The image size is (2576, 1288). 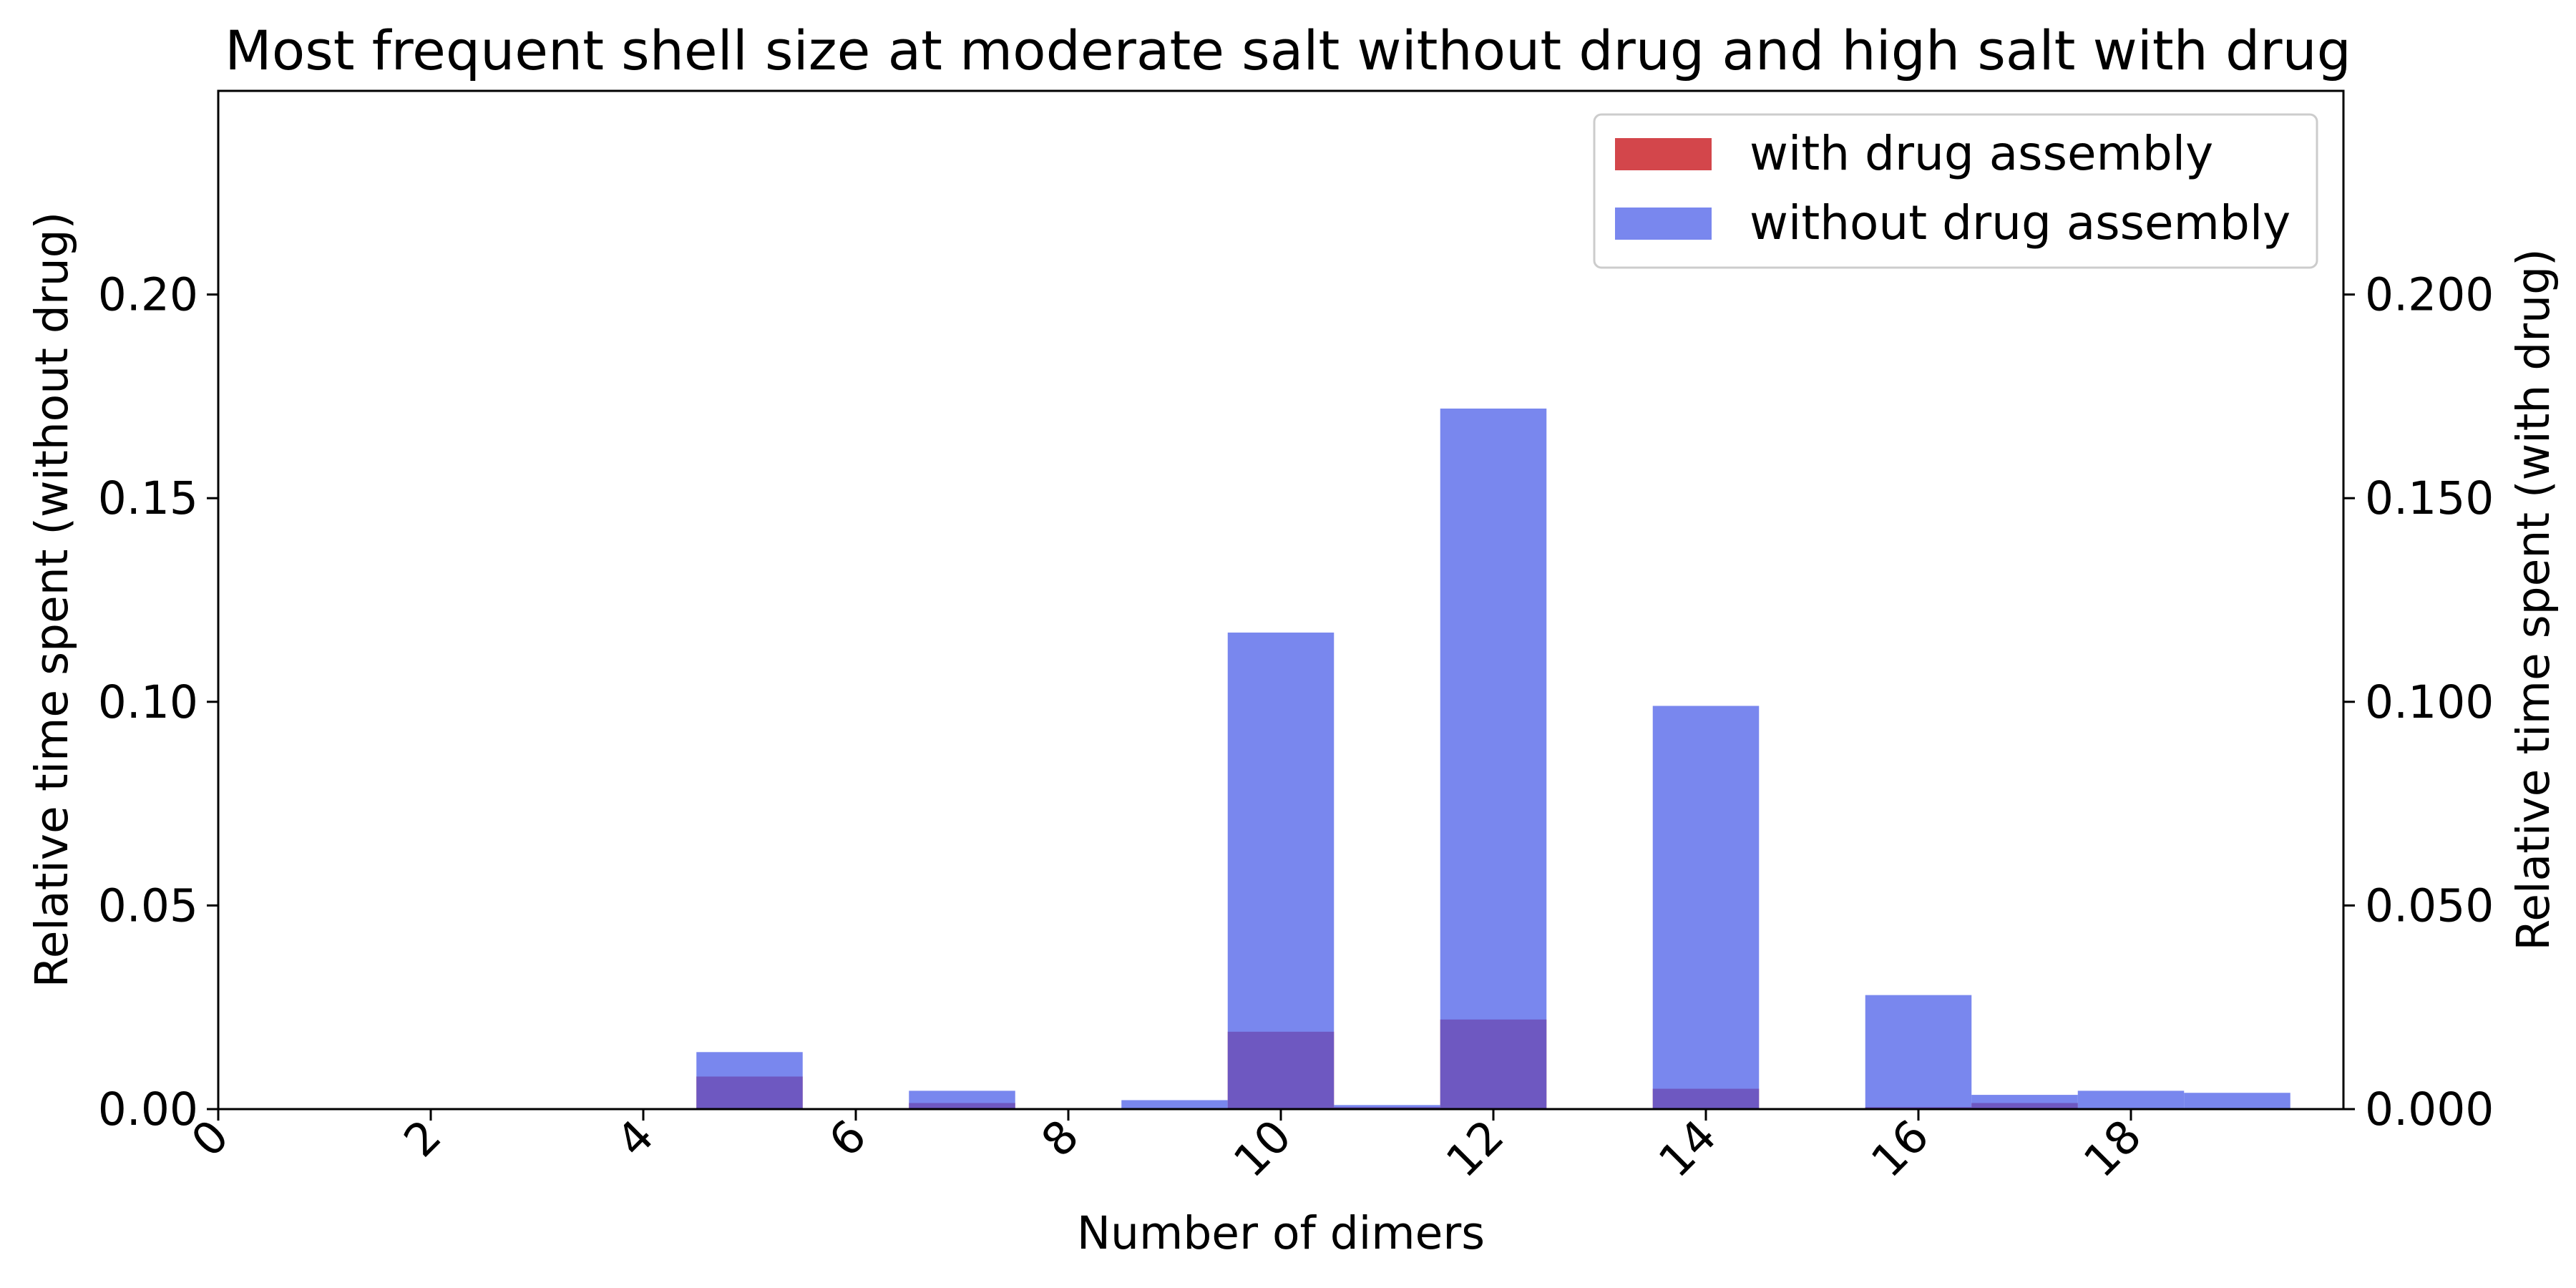 What do you see at coordinates (635, 1138) in the screenshot?
I see `x-tick-label-4: 4` at bounding box center [635, 1138].